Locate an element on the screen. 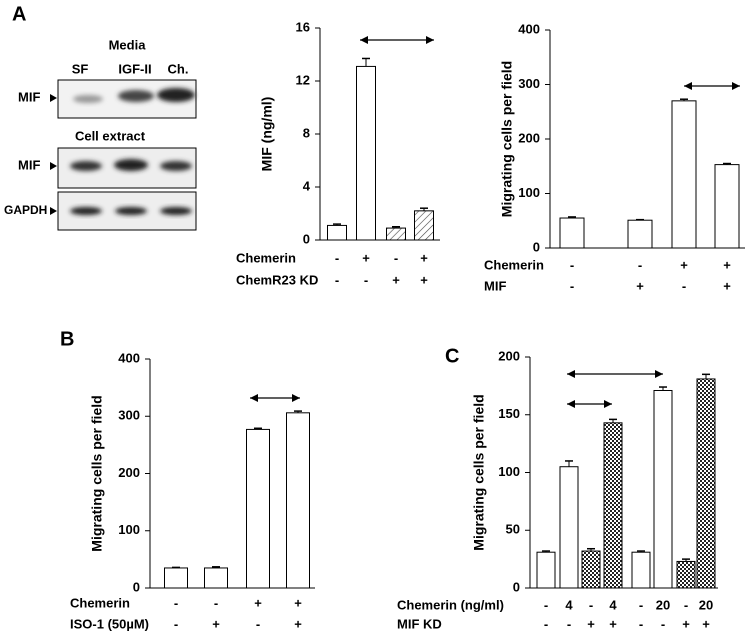  y-tick-label: 8 is located at coordinates (306, 132).